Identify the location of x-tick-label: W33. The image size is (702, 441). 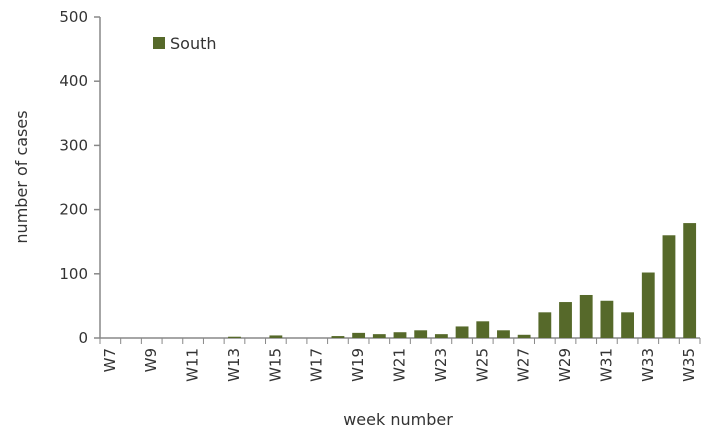
(648, 365).